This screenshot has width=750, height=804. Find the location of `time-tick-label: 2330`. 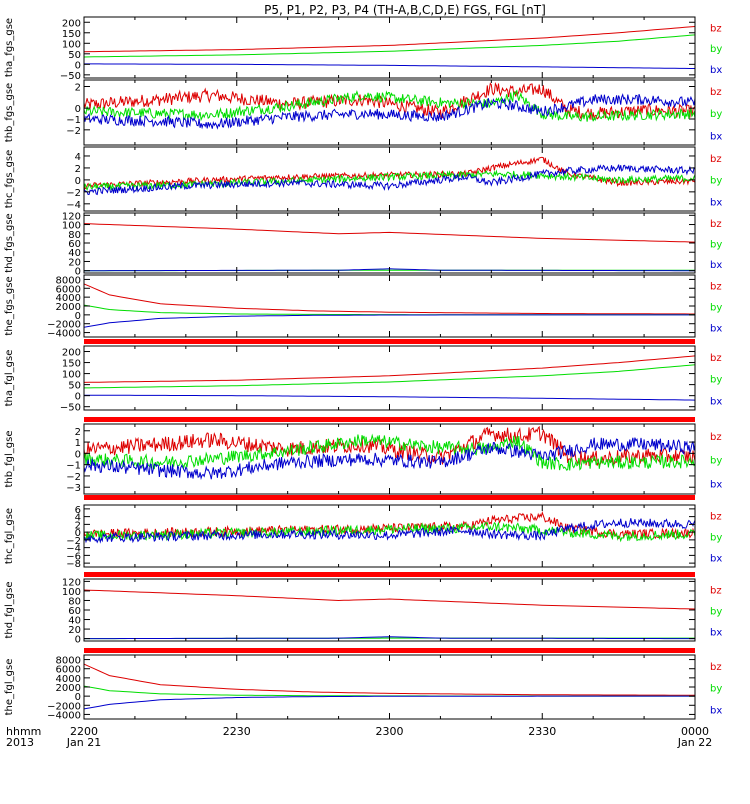

time-tick-label: 2330 is located at coordinates (542, 731).